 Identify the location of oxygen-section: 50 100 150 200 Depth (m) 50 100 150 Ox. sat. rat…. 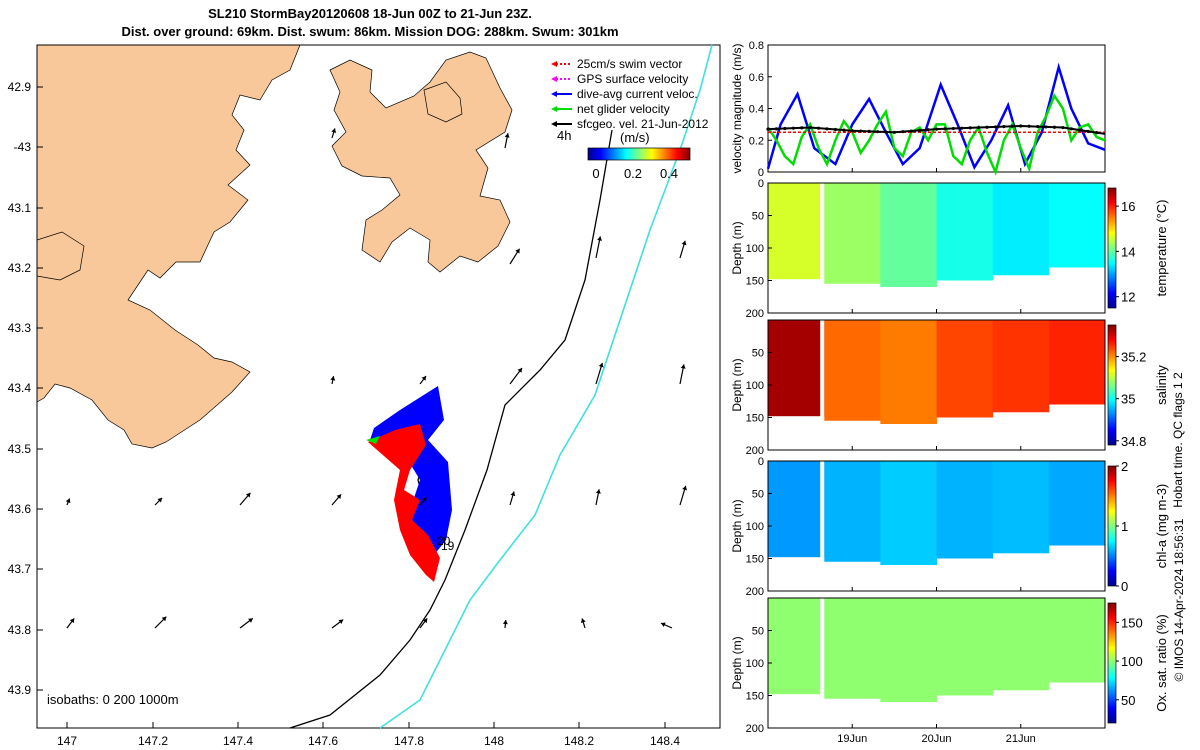
(949, 666).